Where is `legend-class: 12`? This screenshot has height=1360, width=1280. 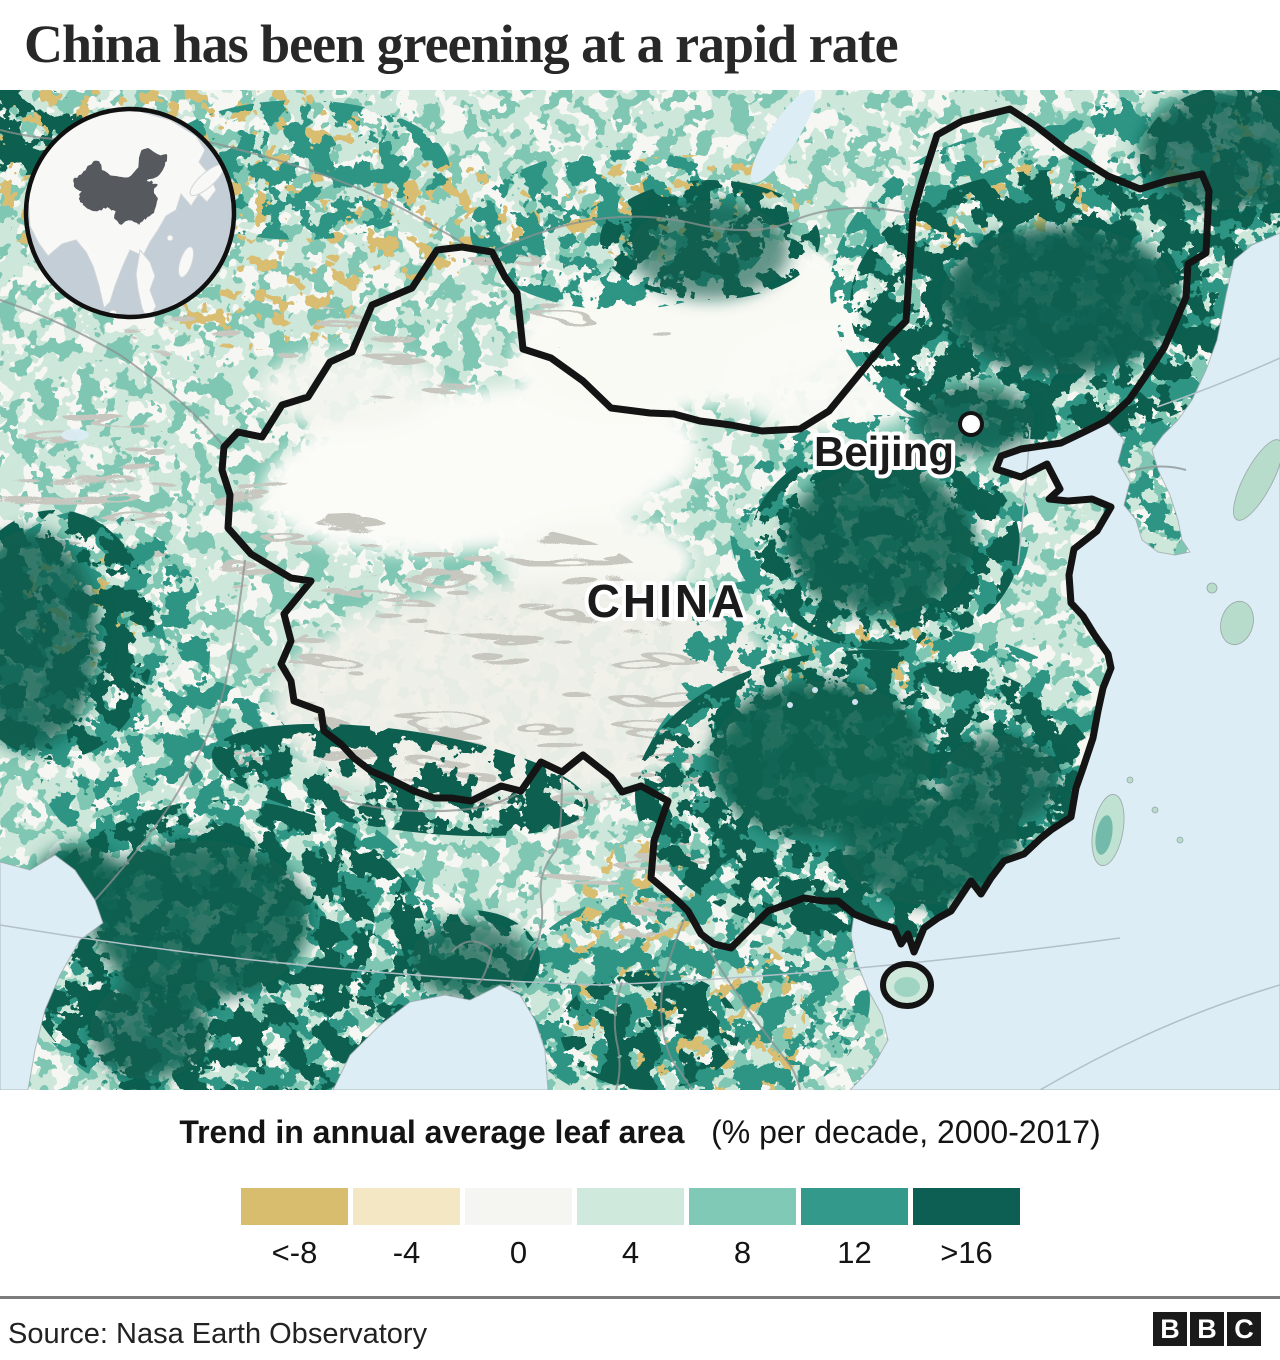
legend-class: 12 is located at coordinates (854, 1229).